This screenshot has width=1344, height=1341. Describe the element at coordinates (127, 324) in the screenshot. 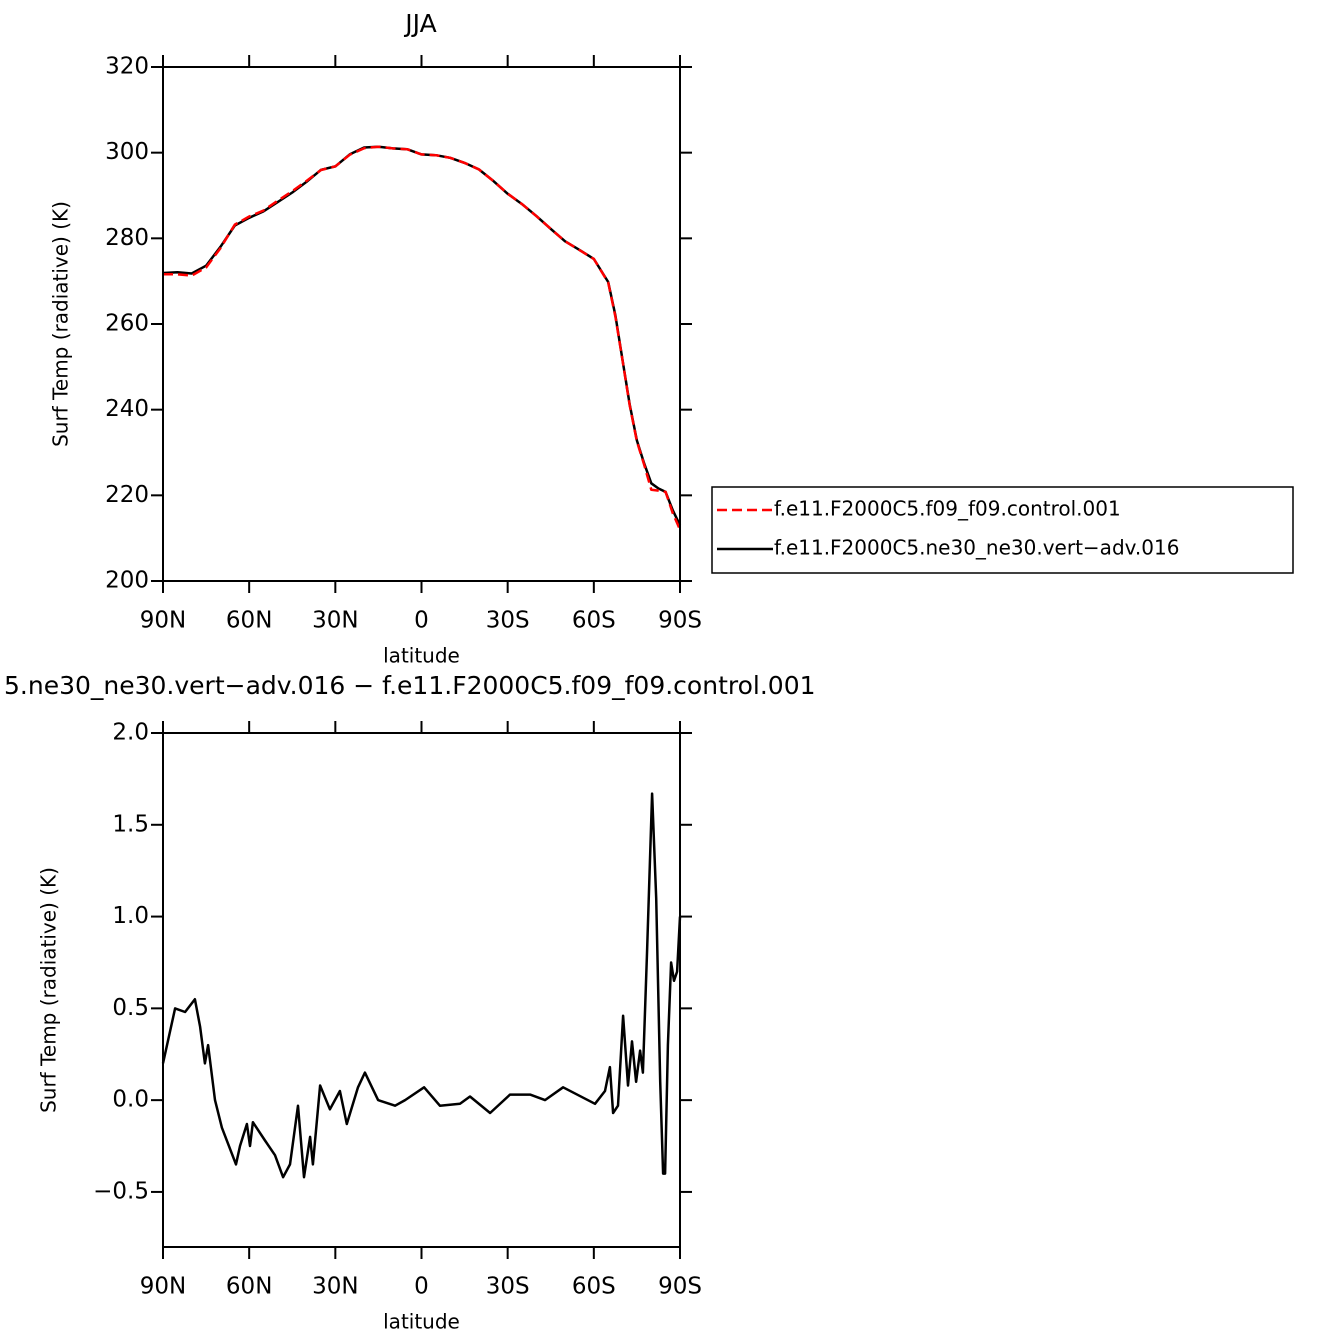

I see `y-tick-label: 260` at that location.